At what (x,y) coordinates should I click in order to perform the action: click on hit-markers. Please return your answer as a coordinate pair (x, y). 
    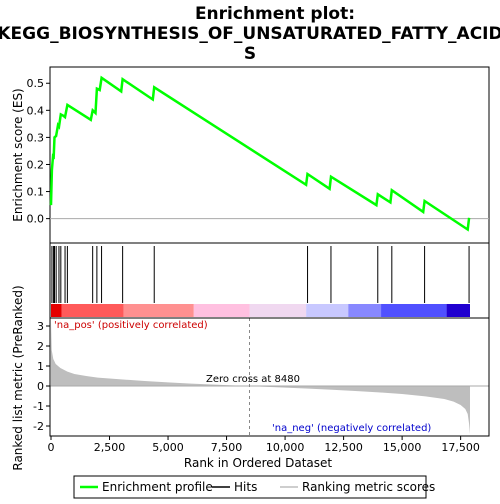
    Looking at the image, I should click on (260, 274).